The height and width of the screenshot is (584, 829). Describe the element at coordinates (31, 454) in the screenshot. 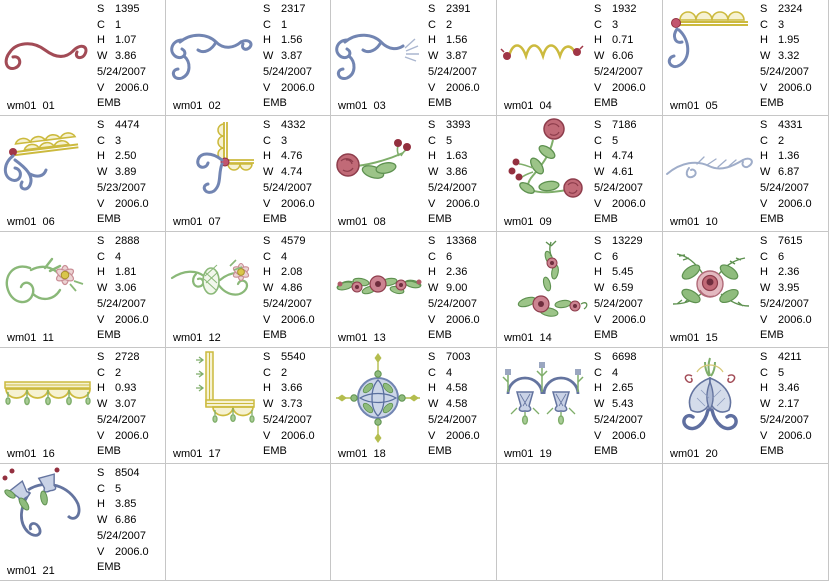

I see `design-id-label: wm01 16` at that location.